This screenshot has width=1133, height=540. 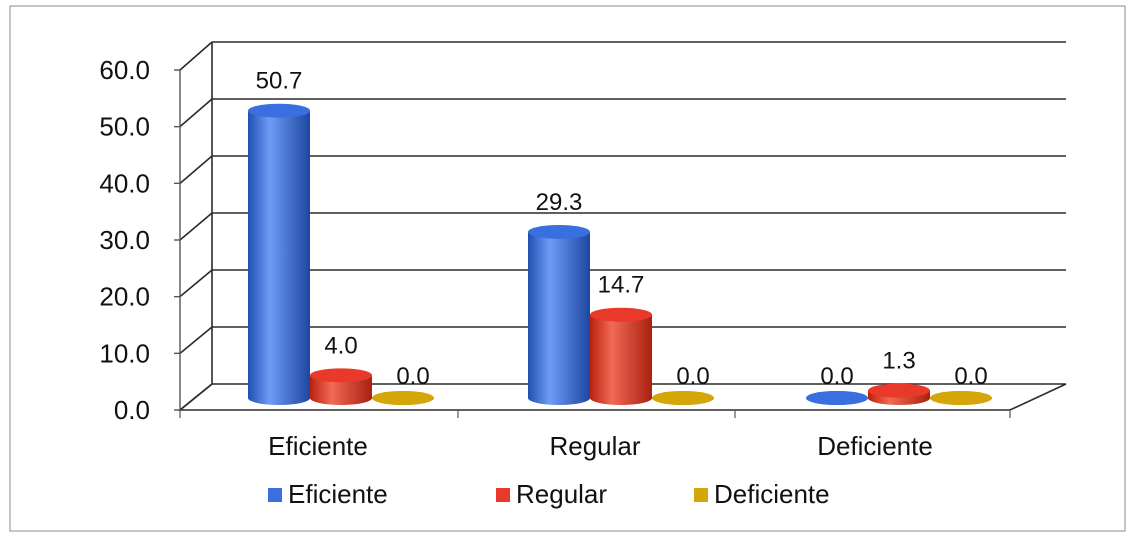 I want to click on data-label: 29.3, so click(x=559, y=202).